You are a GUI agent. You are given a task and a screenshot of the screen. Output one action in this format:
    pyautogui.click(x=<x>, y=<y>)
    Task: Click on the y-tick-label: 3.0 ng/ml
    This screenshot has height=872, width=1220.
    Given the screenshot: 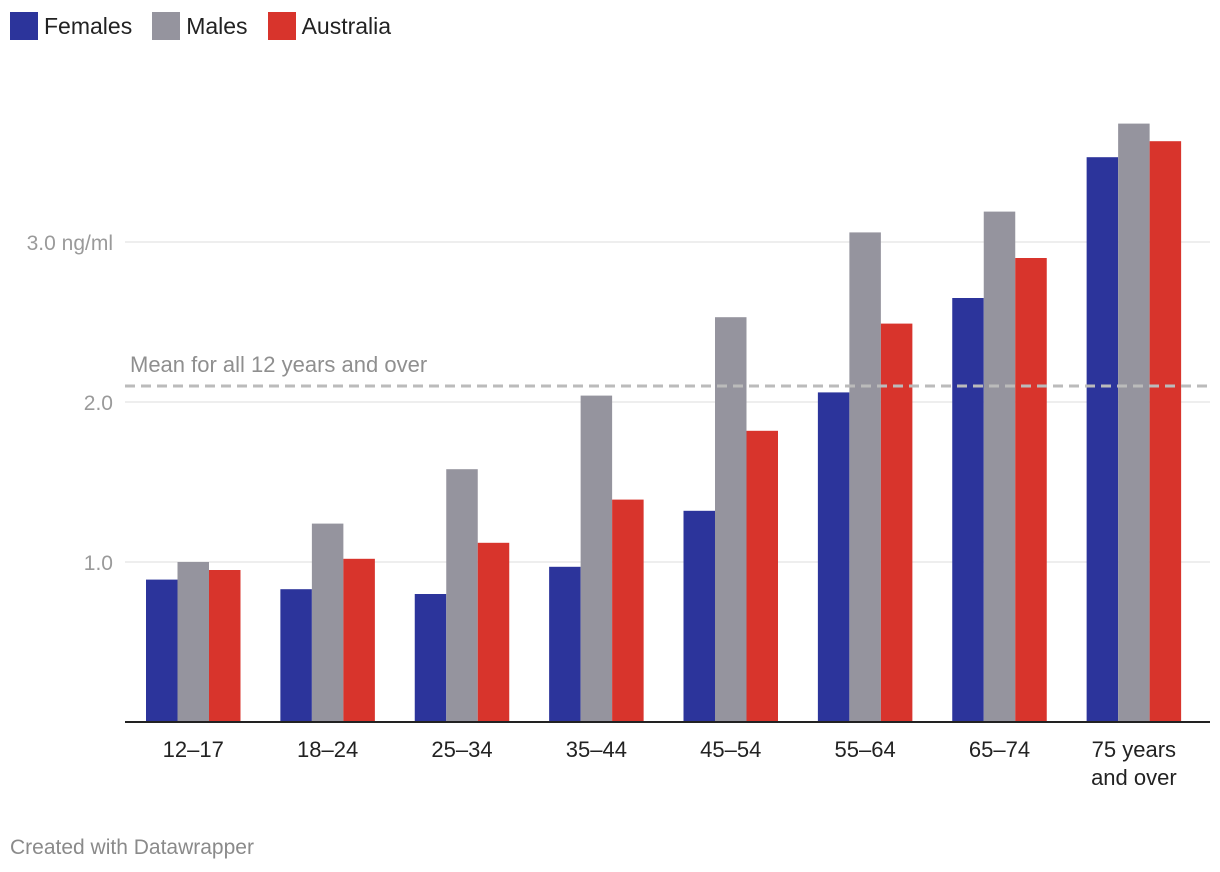 What is the action you would take?
    pyautogui.click(x=70, y=243)
    